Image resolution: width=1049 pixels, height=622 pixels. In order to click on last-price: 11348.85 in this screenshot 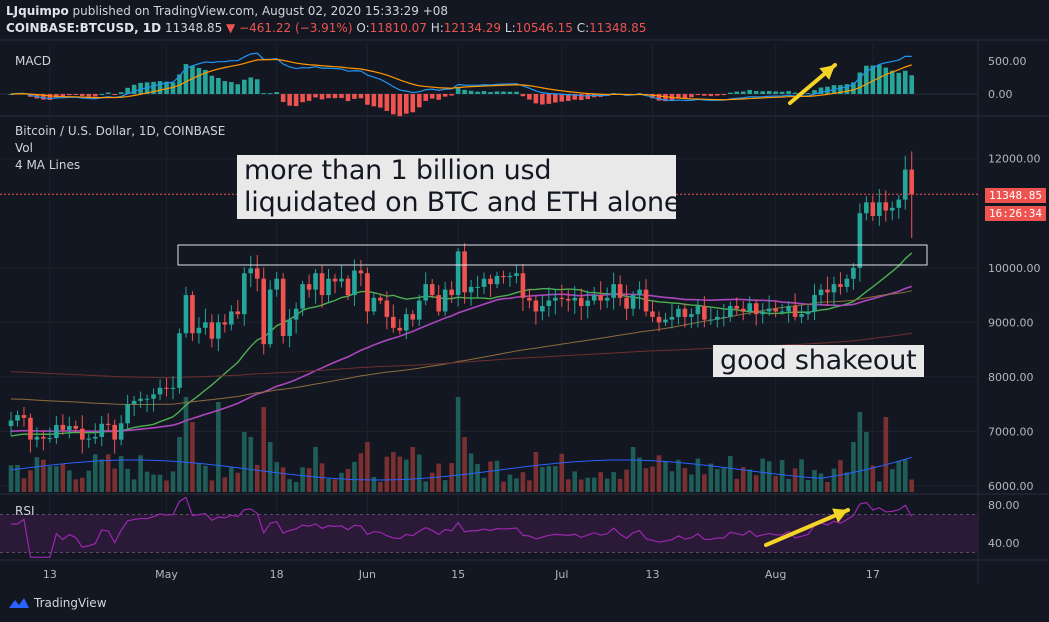, I will do `click(193, 28)`.